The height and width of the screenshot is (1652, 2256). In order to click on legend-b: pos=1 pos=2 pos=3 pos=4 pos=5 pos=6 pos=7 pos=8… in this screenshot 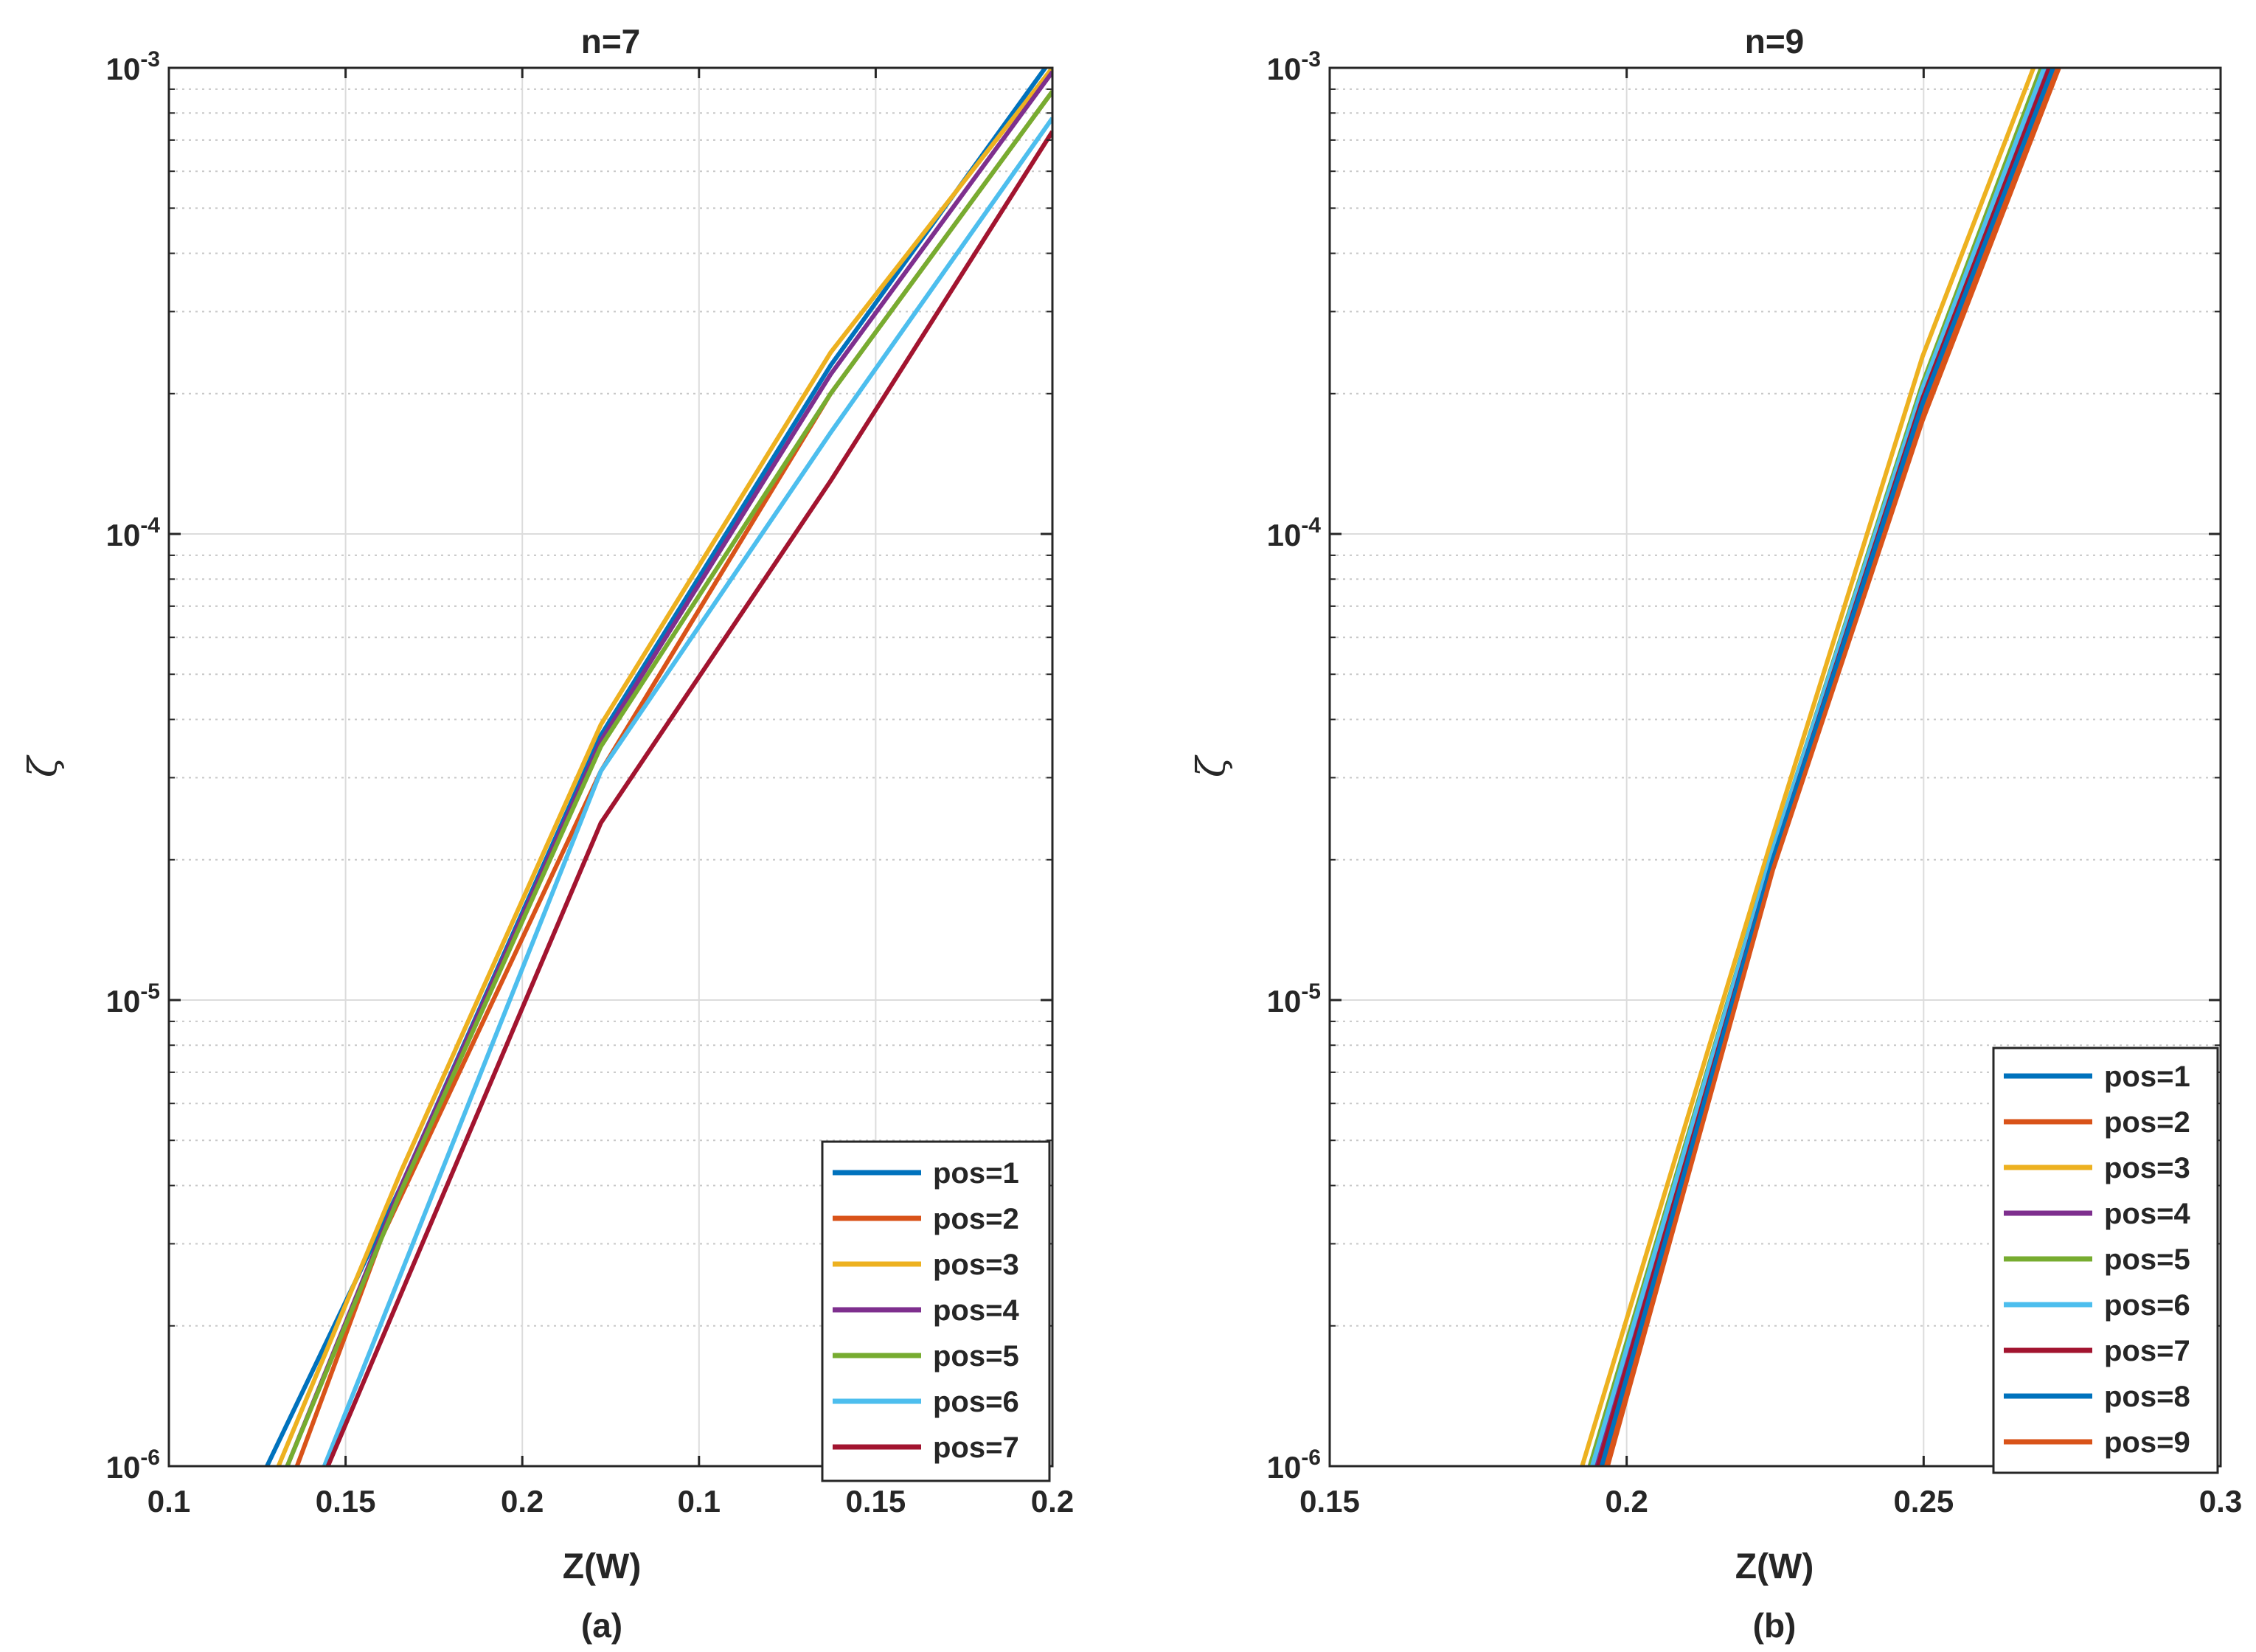, I will do `click(2106, 1260)`.